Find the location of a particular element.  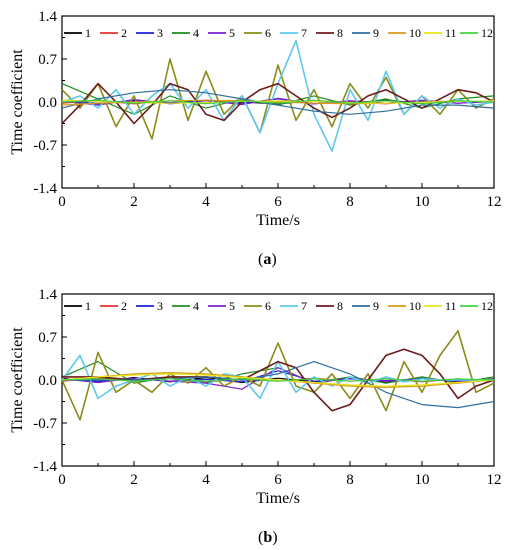

legend-label-b-9: 9 is located at coordinates (376, 306).